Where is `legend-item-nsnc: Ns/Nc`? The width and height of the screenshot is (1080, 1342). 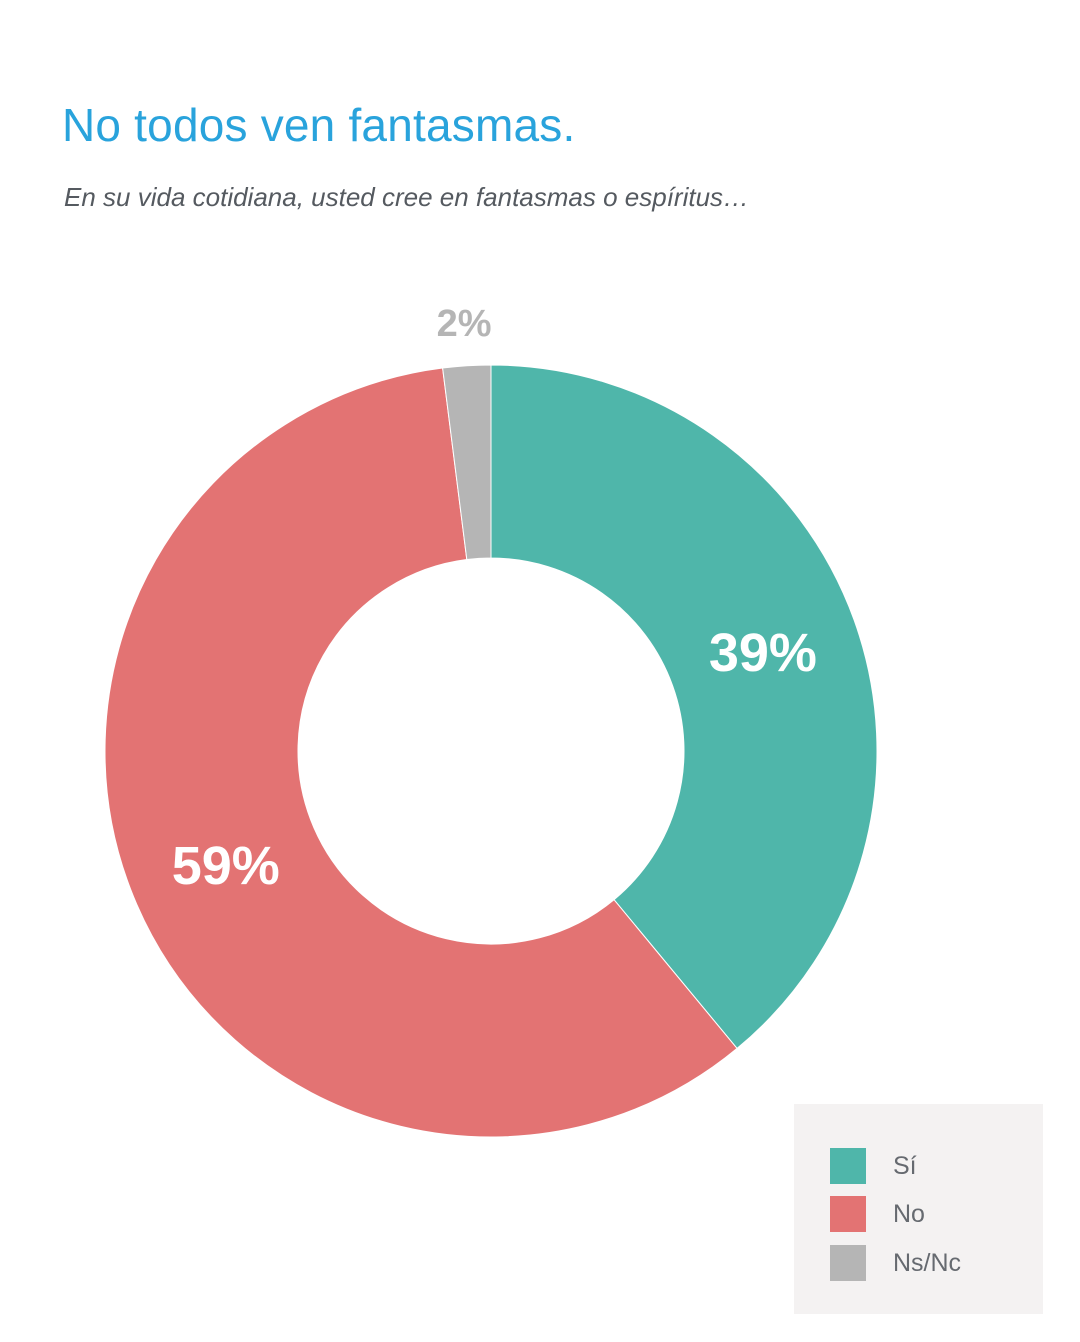
legend-item-nsnc: Ns/Nc is located at coordinates (895, 1263).